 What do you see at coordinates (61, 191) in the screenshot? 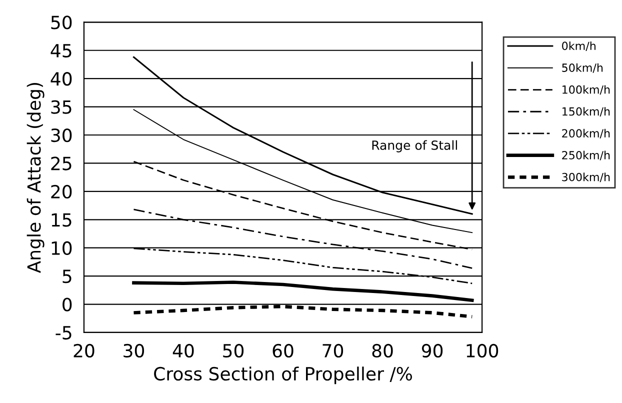
I see `y-tick-label: 20` at bounding box center [61, 191].